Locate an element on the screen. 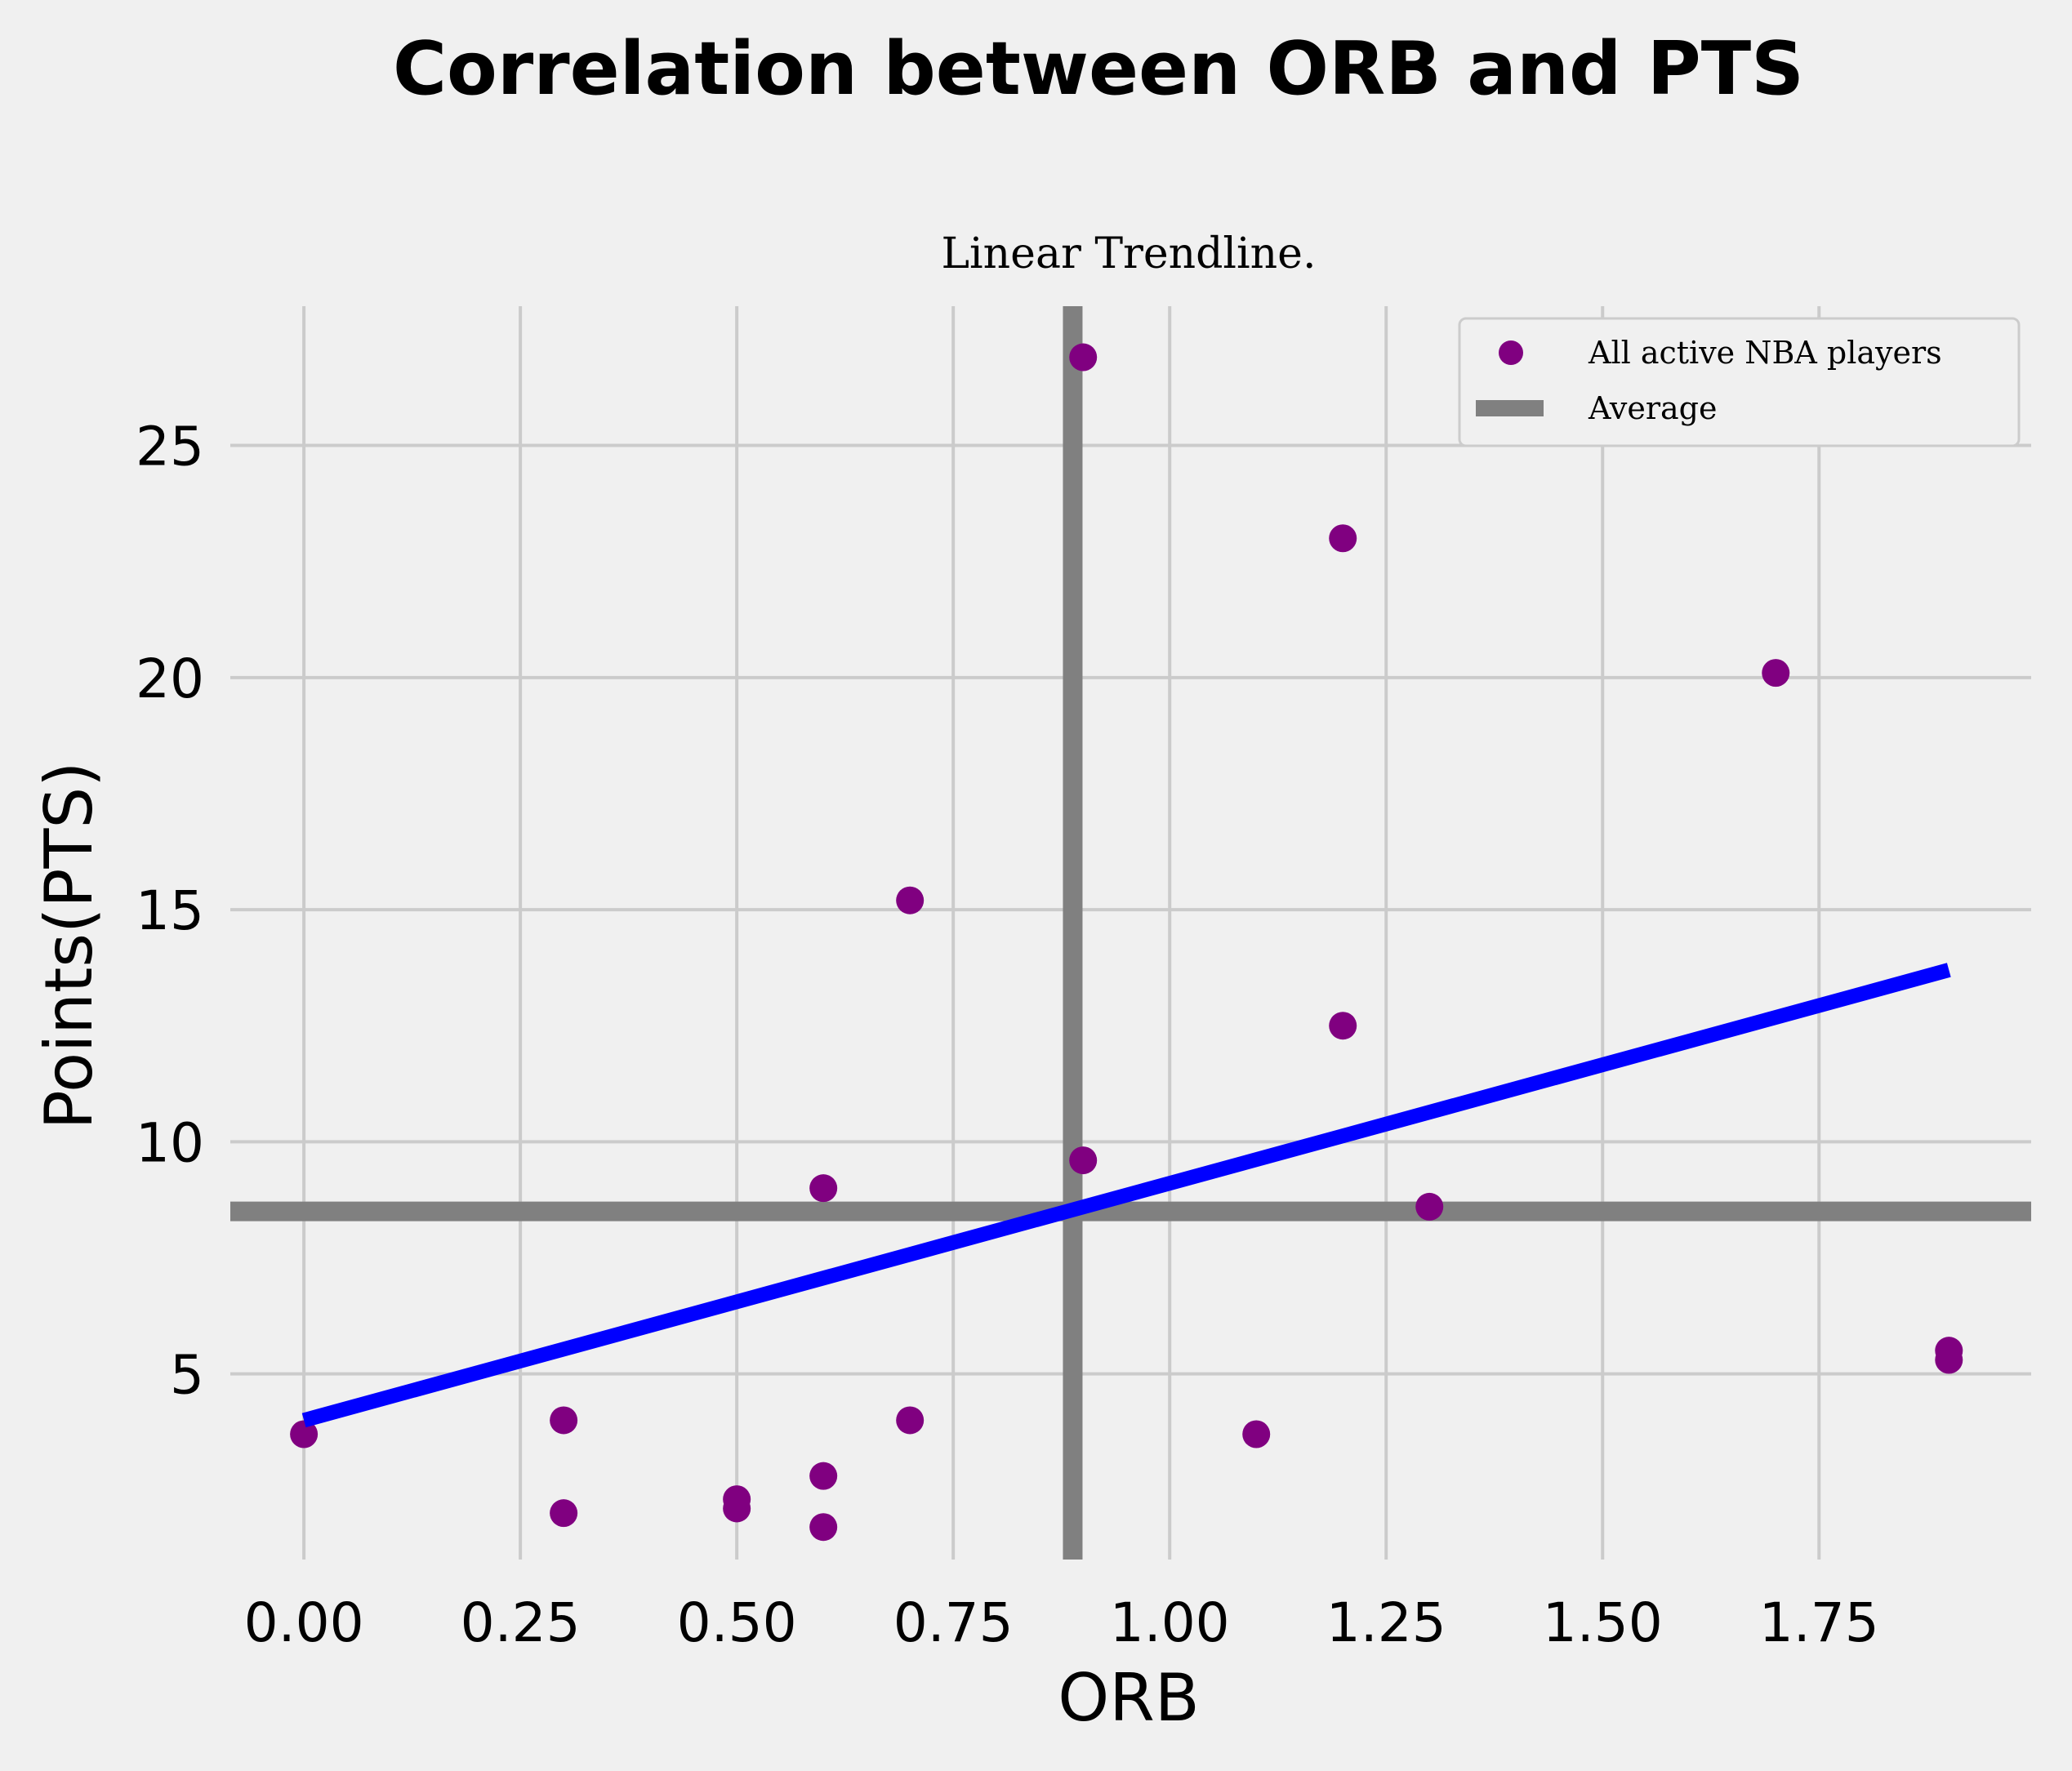 The width and height of the screenshot is (2072, 1771). x-tick-label: 0.25 is located at coordinates (521, 1622).